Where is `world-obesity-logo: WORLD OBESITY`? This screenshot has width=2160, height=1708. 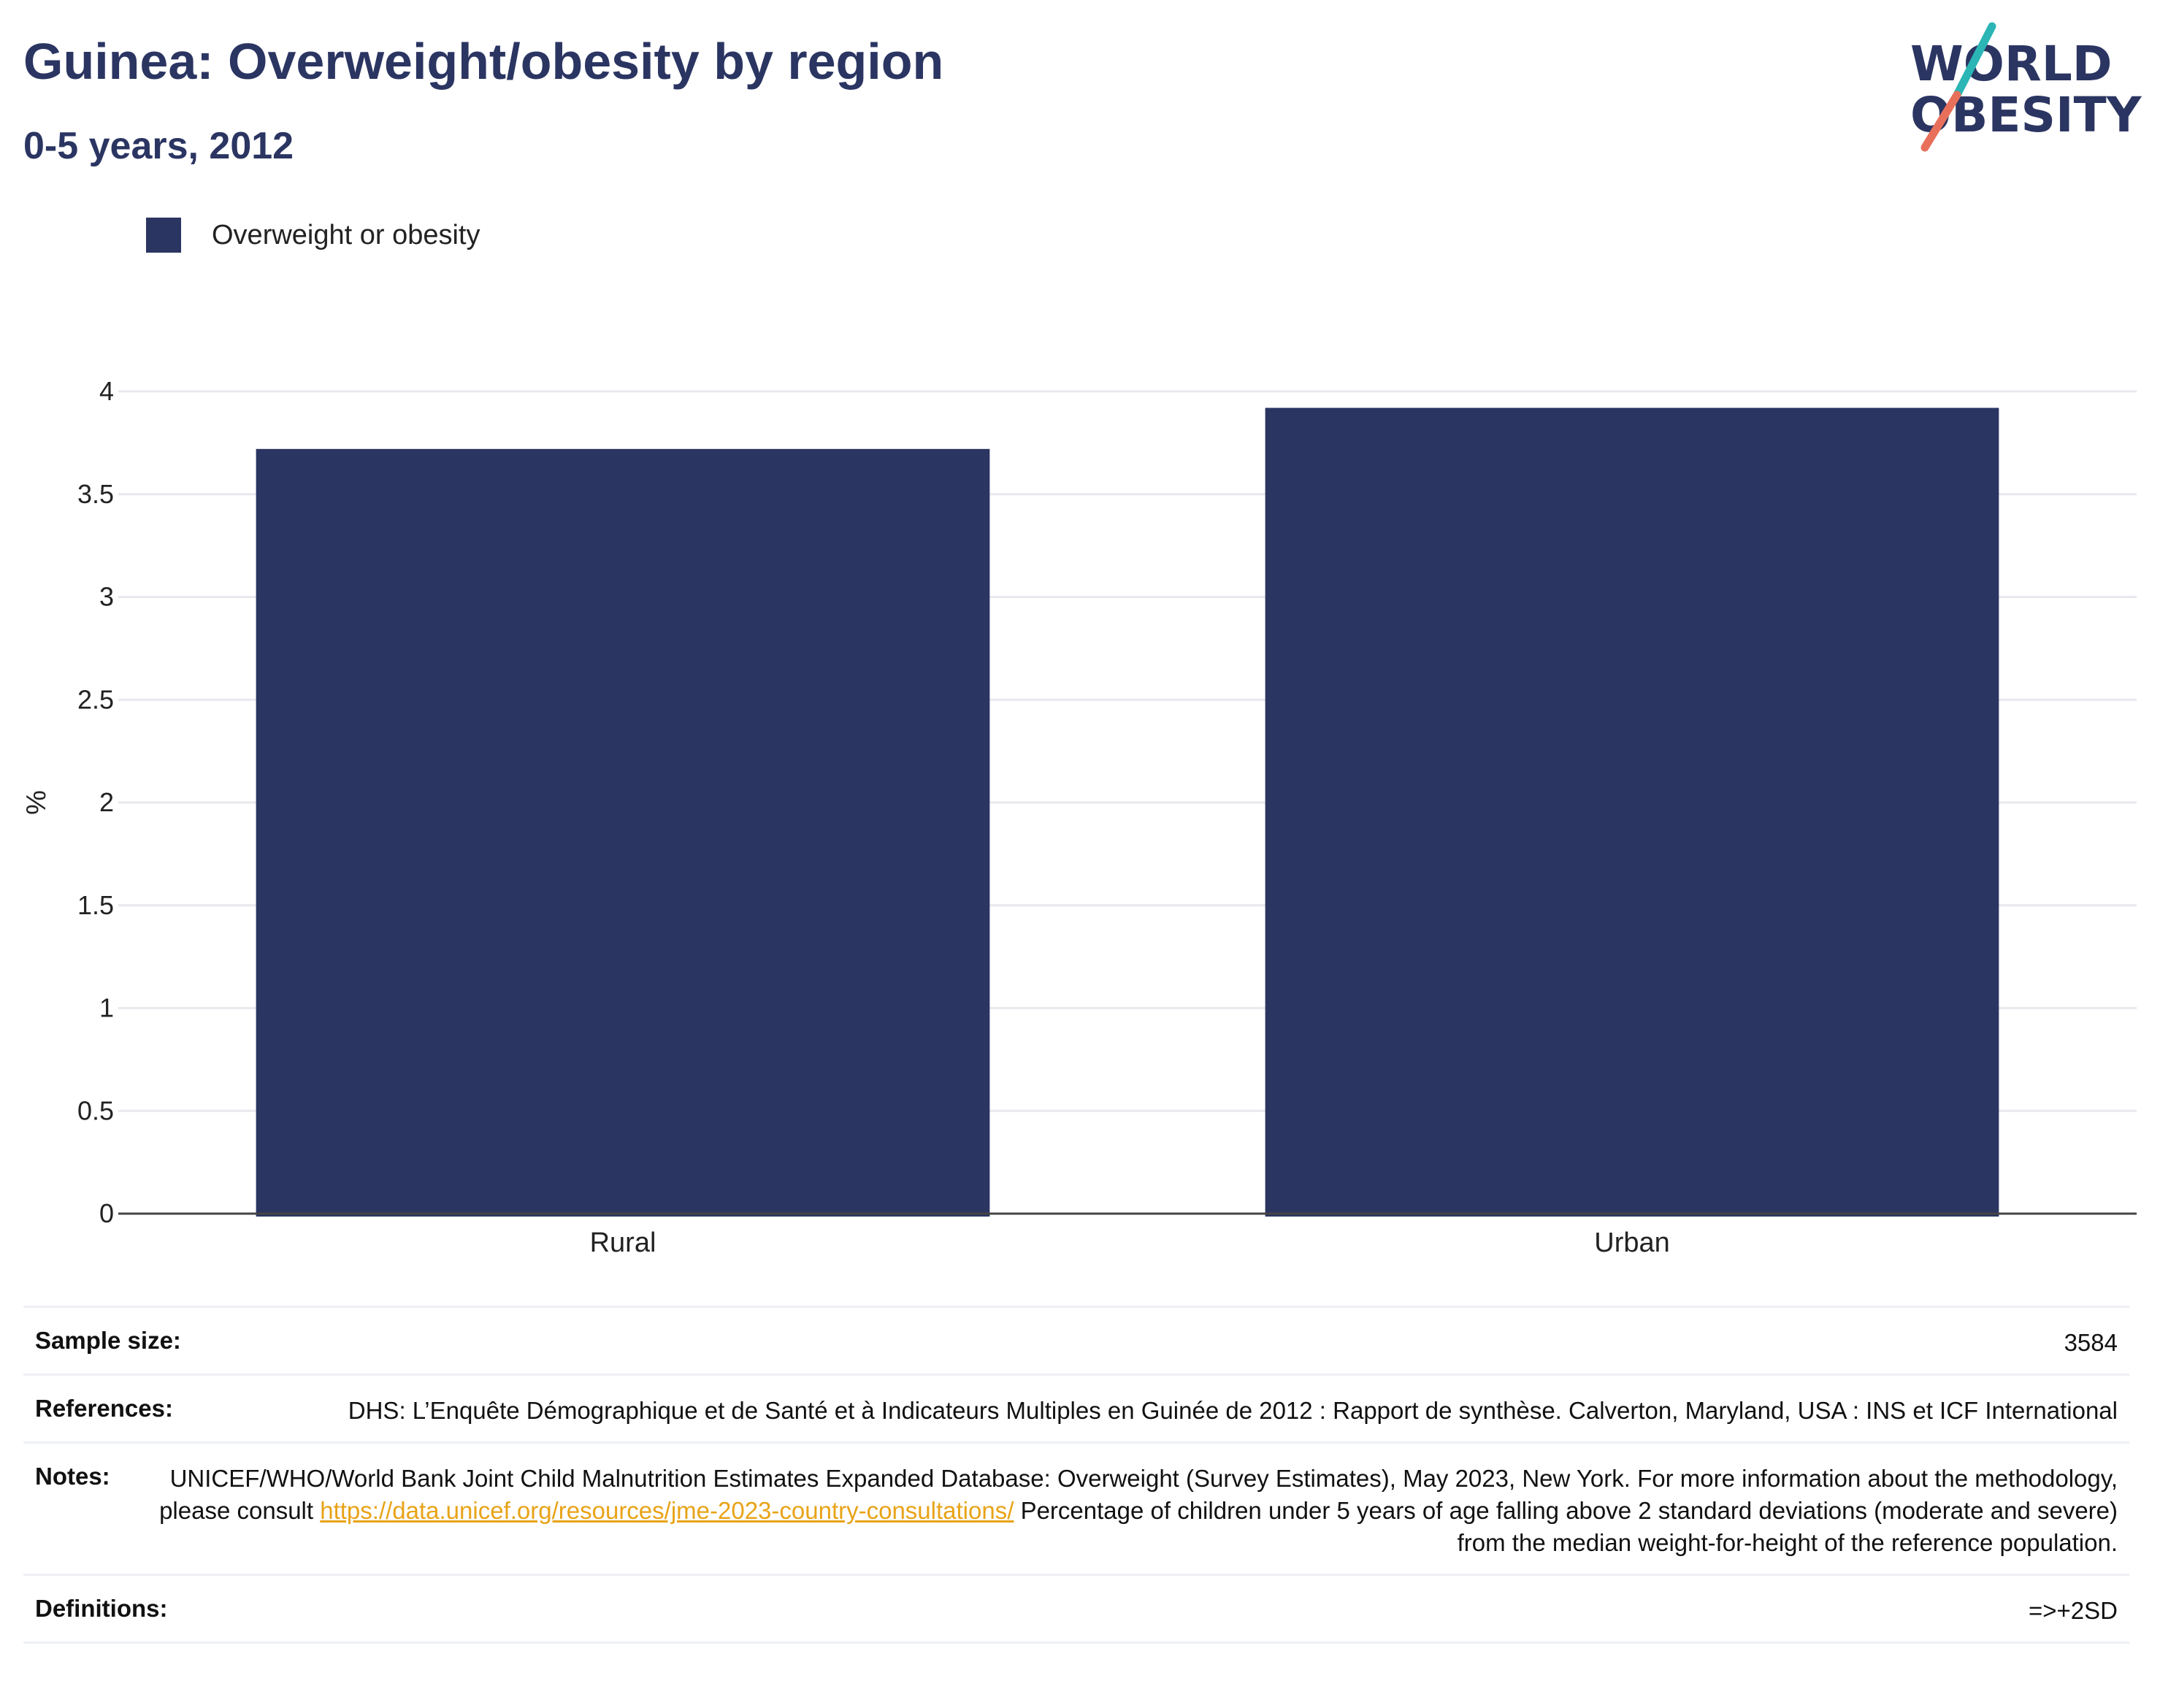
world-obesity-logo: WORLD OBESITY is located at coordinates (2026, 87).